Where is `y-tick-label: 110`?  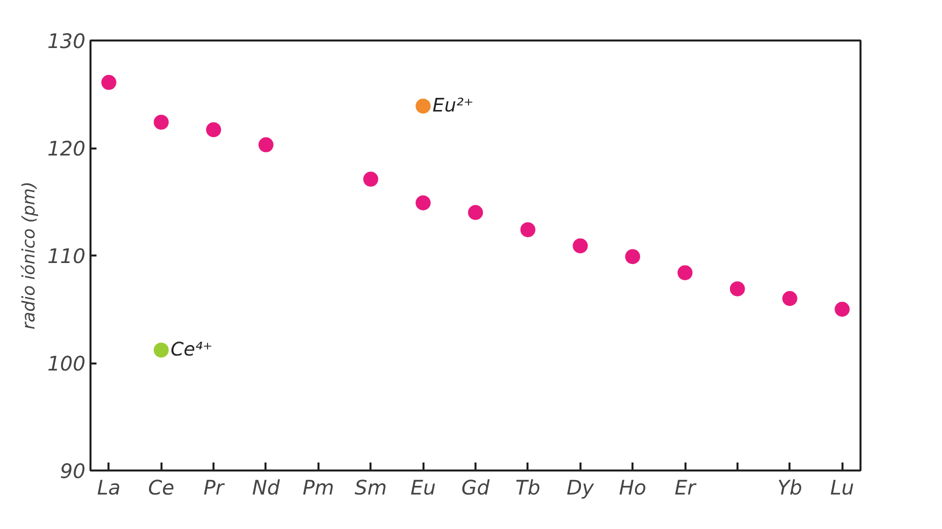
y-tick-label: 110 is located at coordinates (66, 256).